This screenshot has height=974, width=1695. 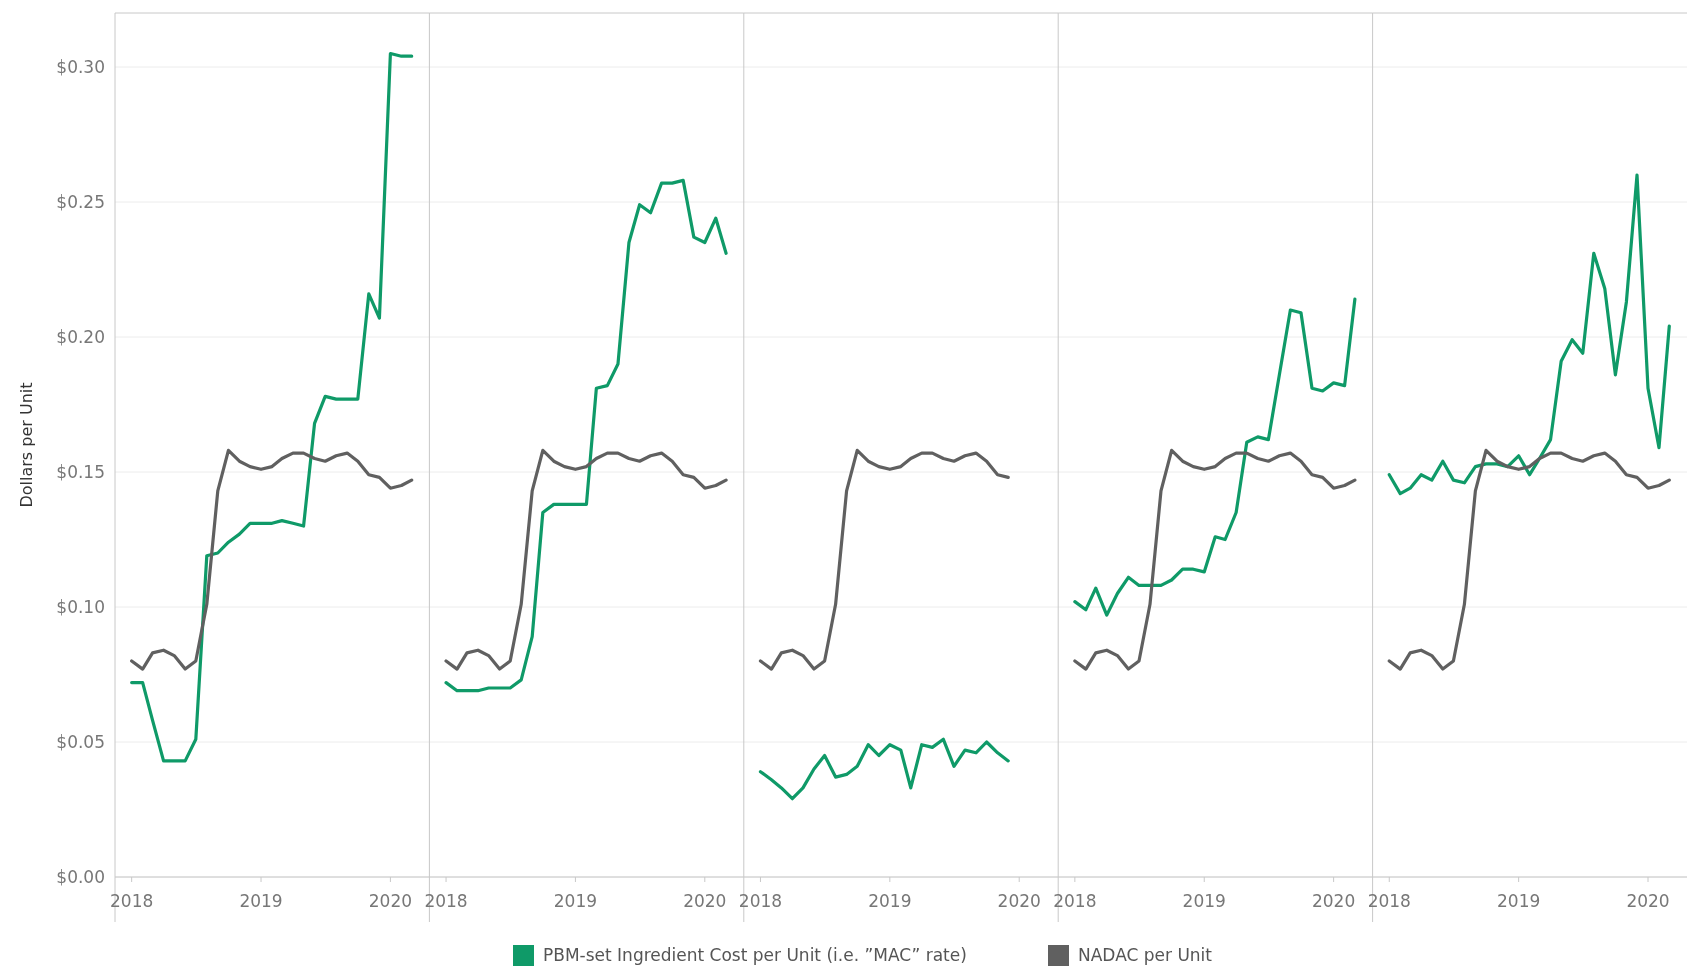 What do you see at coordinates (80, 876) in the screenshot?
I see `y-tick-label: $0.00` at bounding box center [80, 876].